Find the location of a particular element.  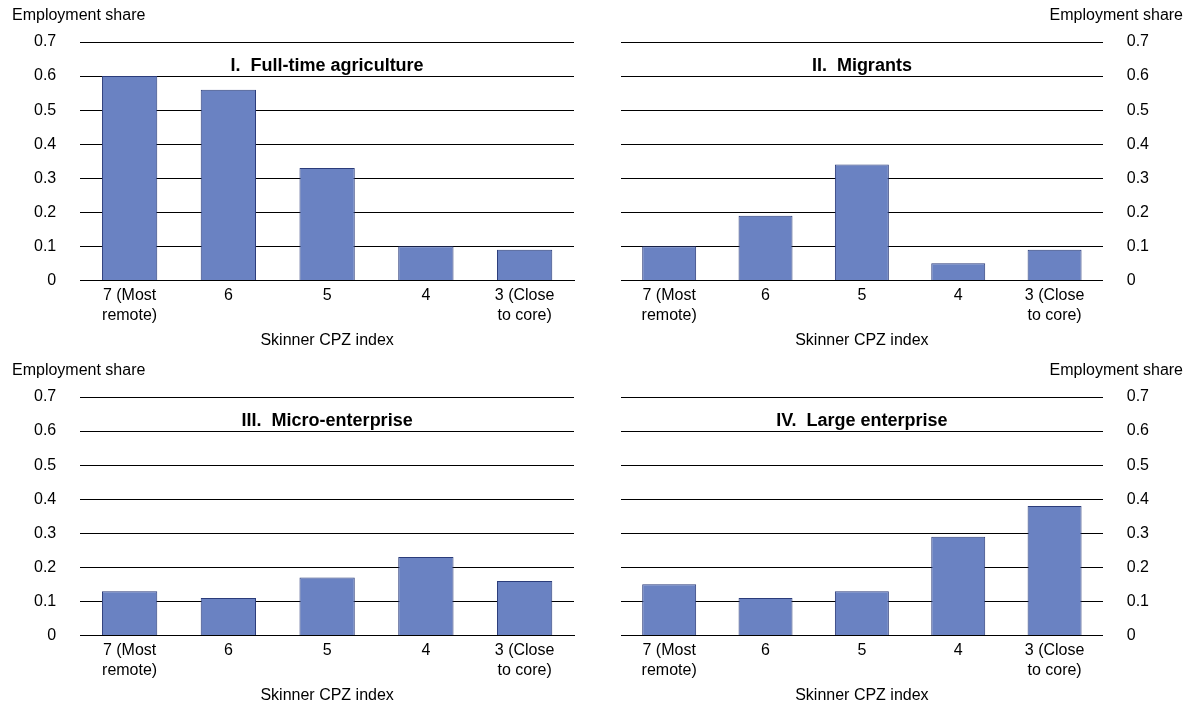

text: IV. Large enterprise is located at coordinates (862, 419).